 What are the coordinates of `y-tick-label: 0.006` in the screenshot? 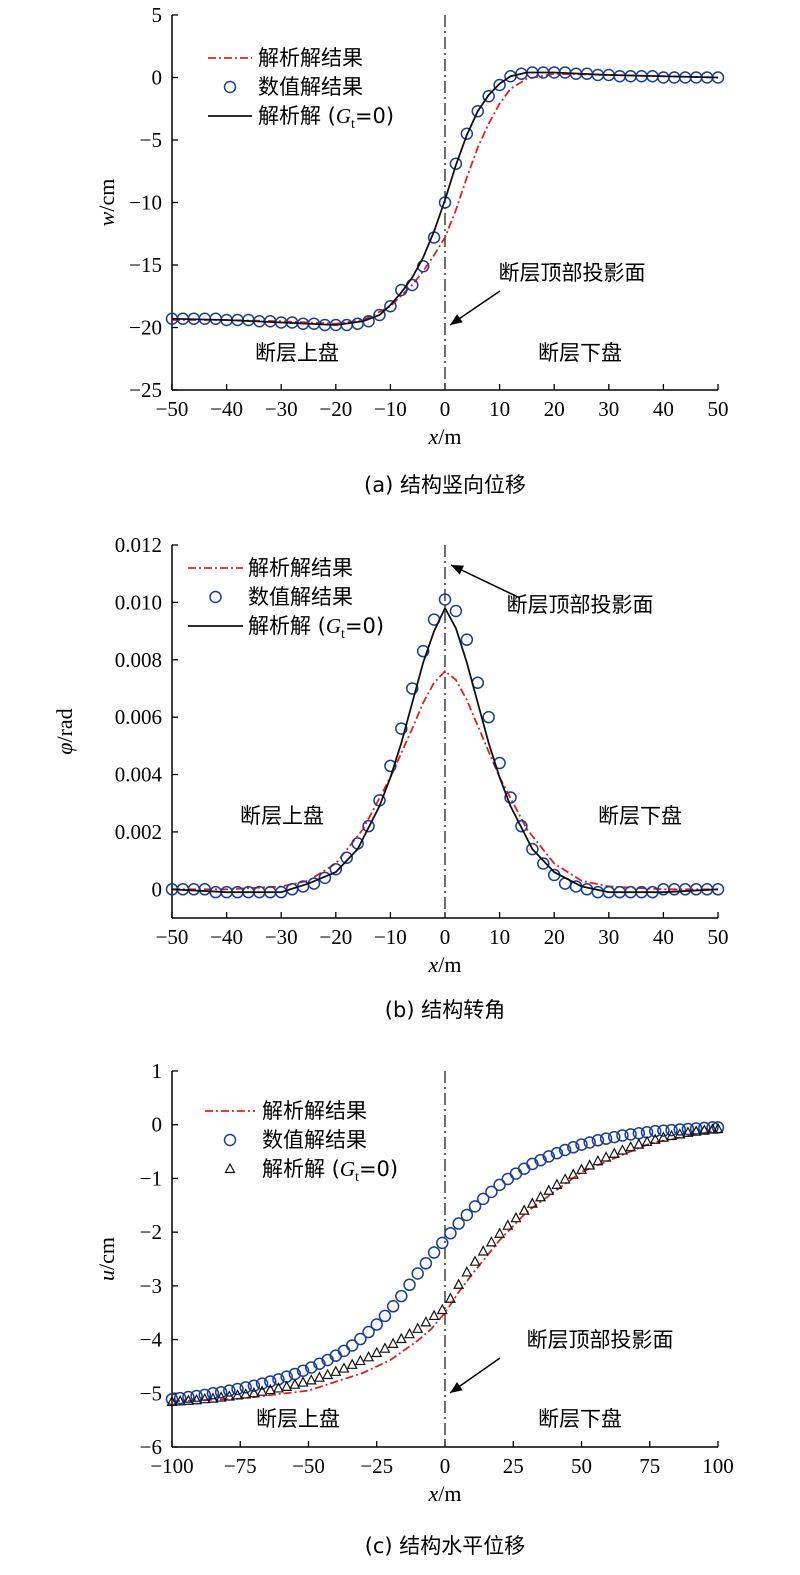 It's located at (138, 717).